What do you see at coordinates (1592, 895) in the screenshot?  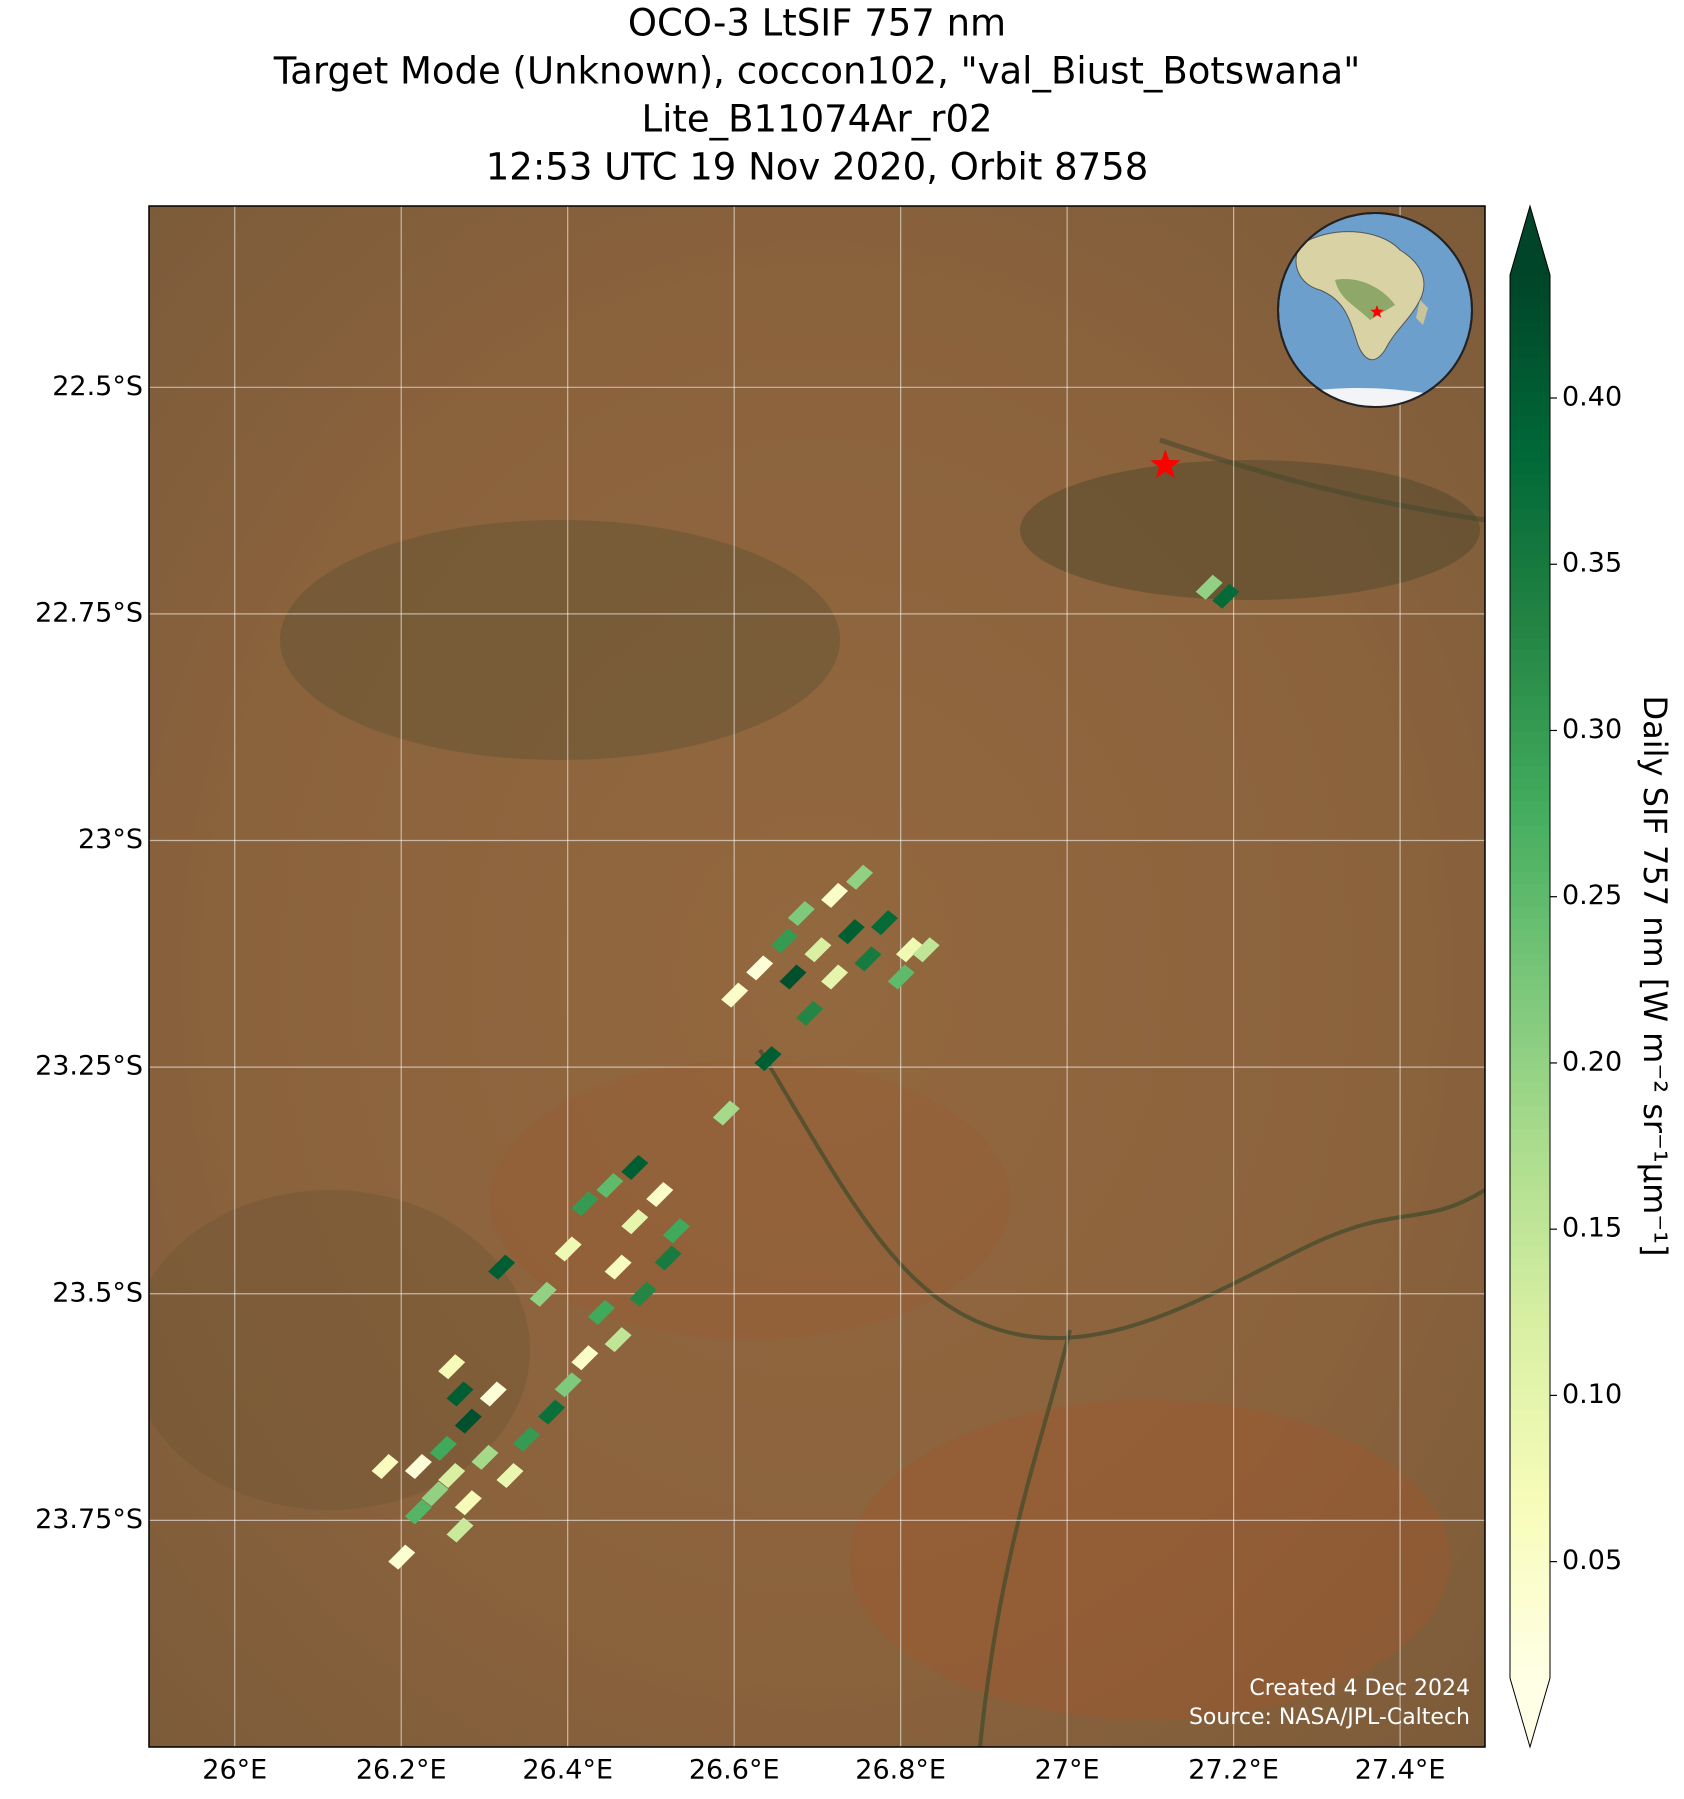 I see `colorbar-tick-label: 0.25` at bounding box center [1592, 895].